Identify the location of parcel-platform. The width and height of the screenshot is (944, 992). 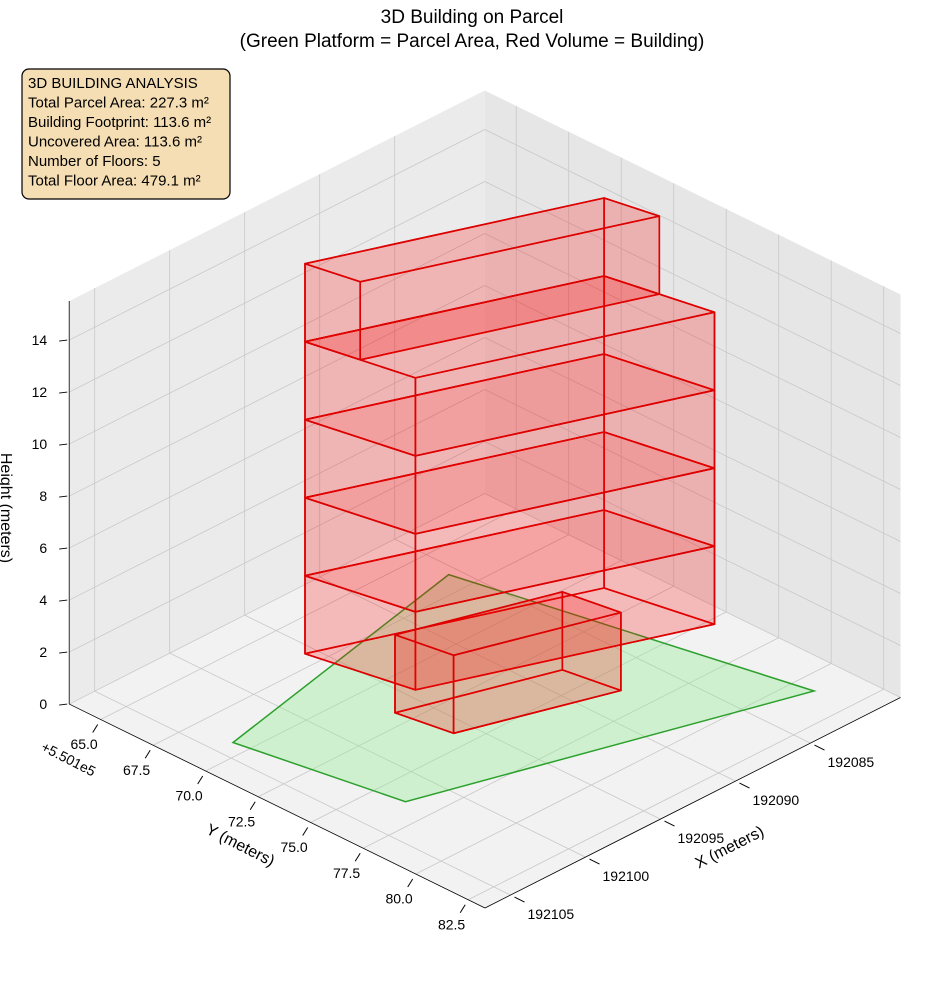
(524, 688).